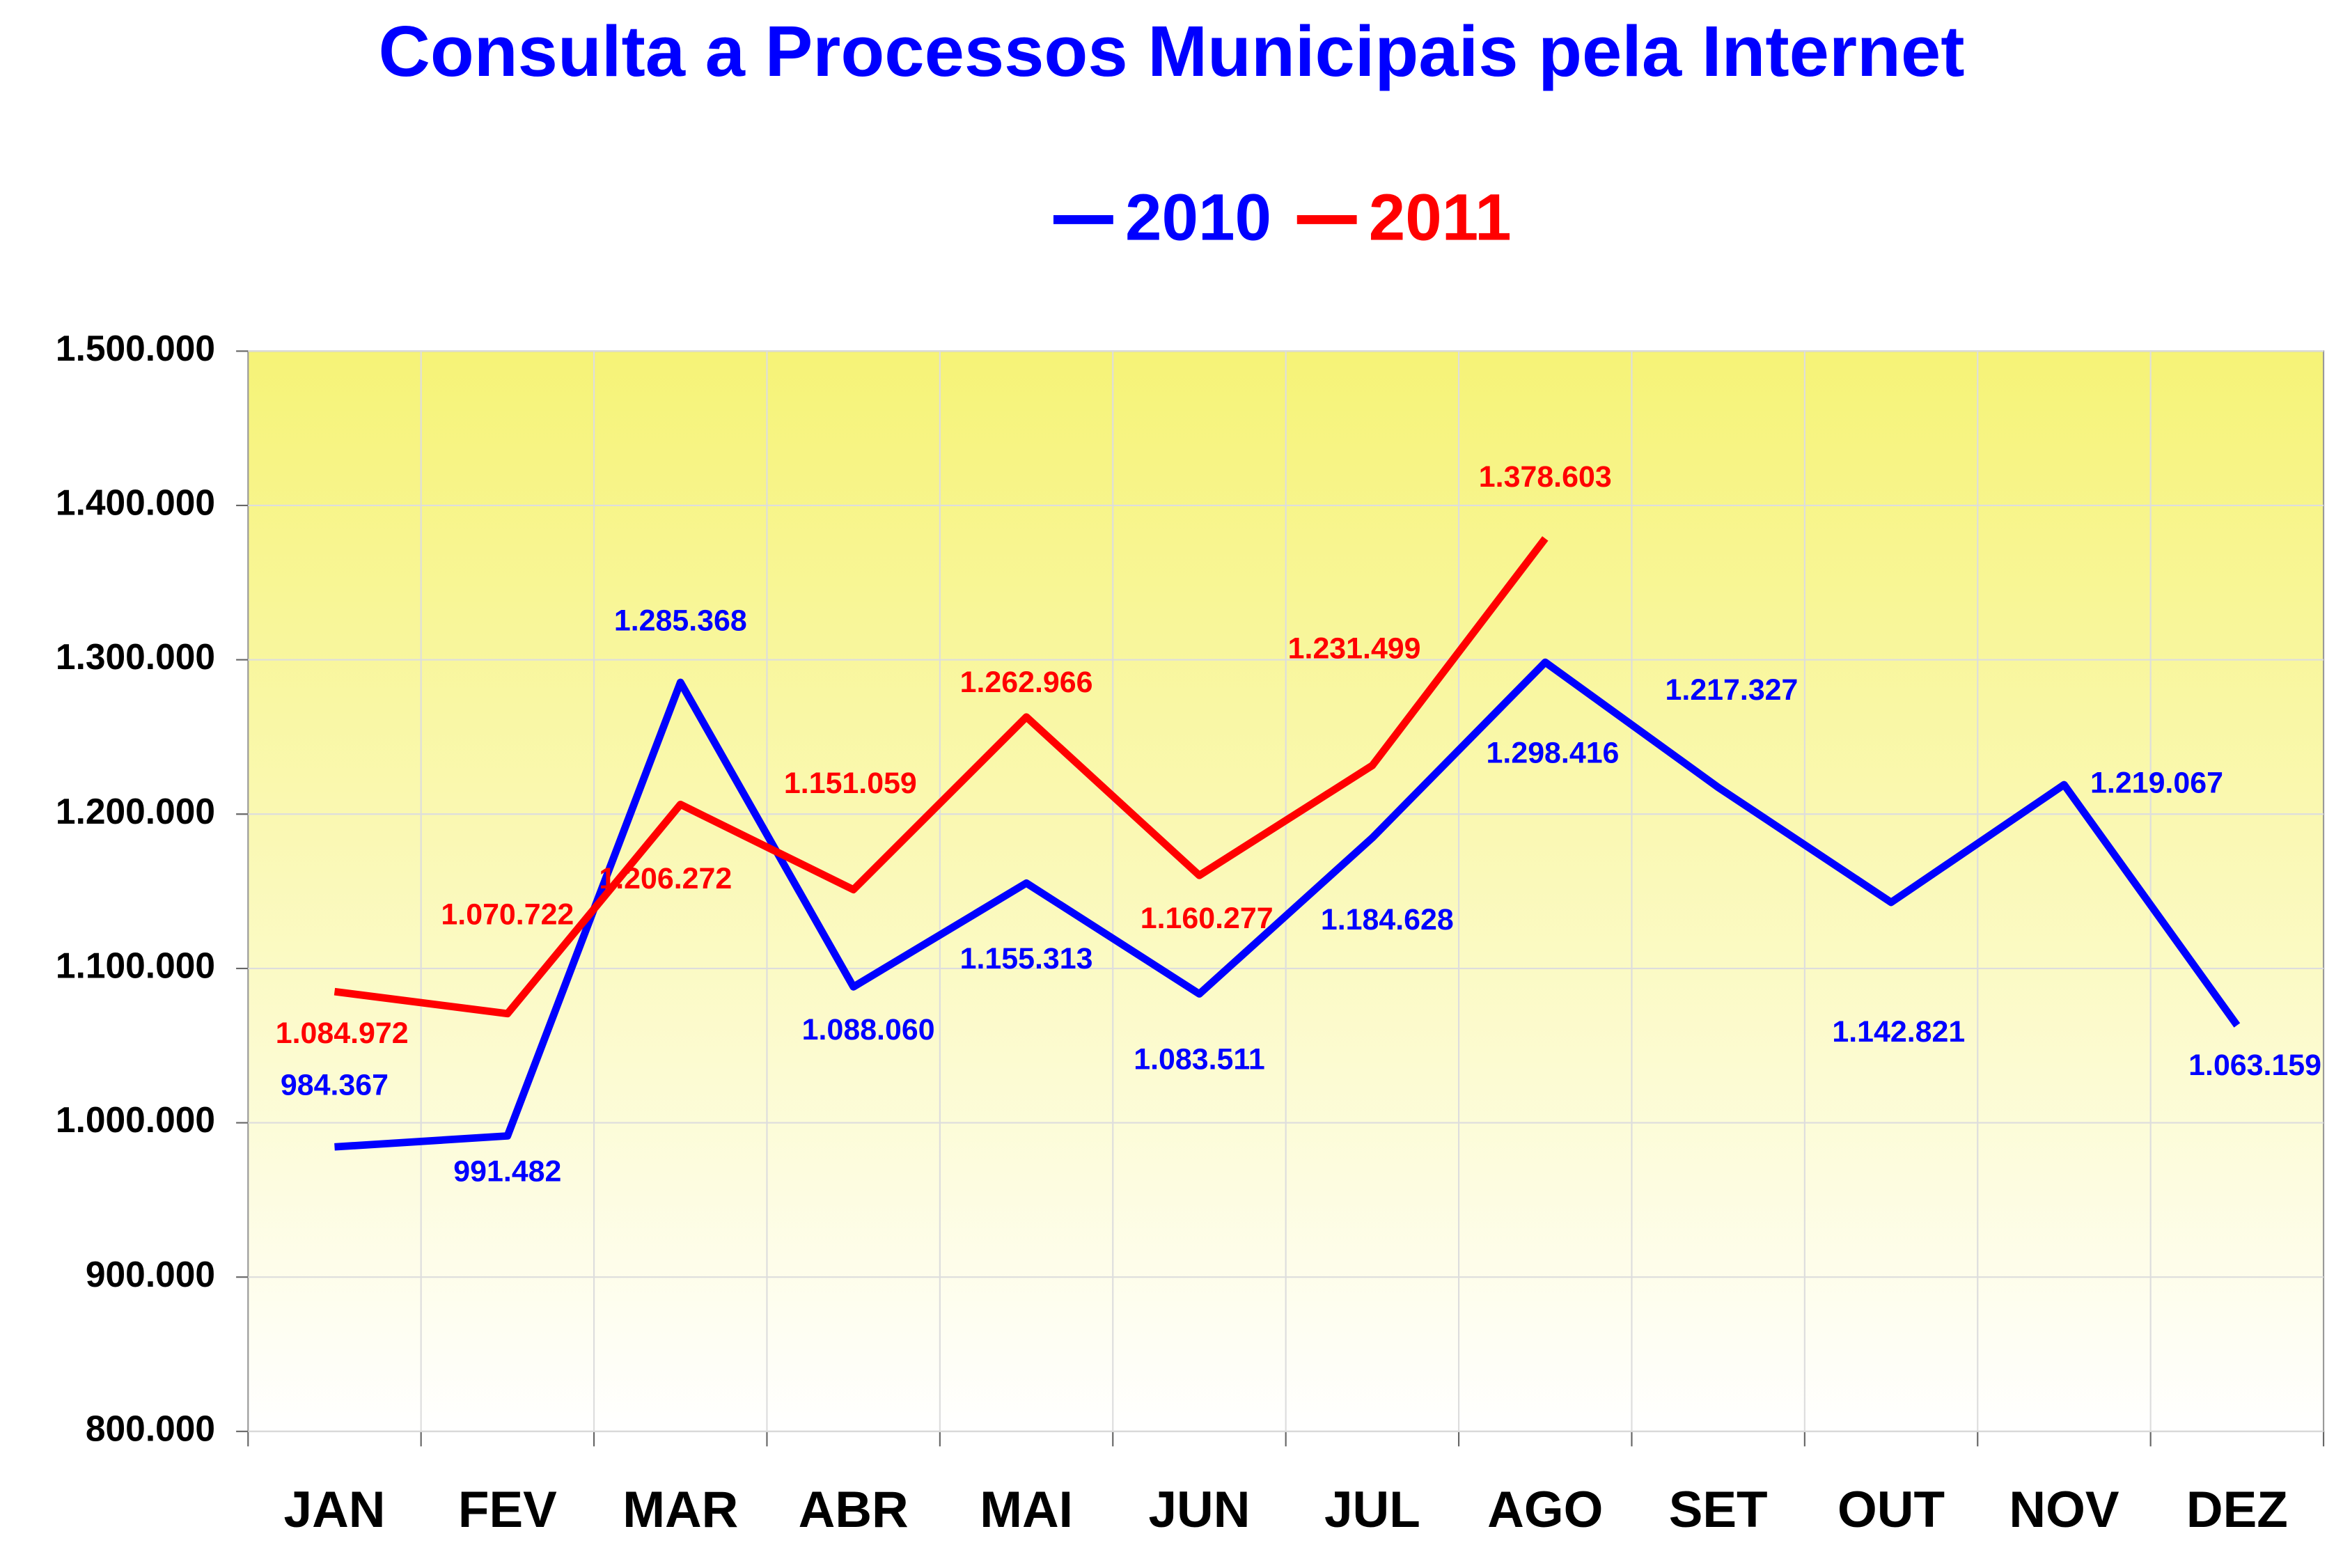 This screenshot has width=2343, height=1568. I want to click on x-tick-label: JUL, so click(1372, 1510).